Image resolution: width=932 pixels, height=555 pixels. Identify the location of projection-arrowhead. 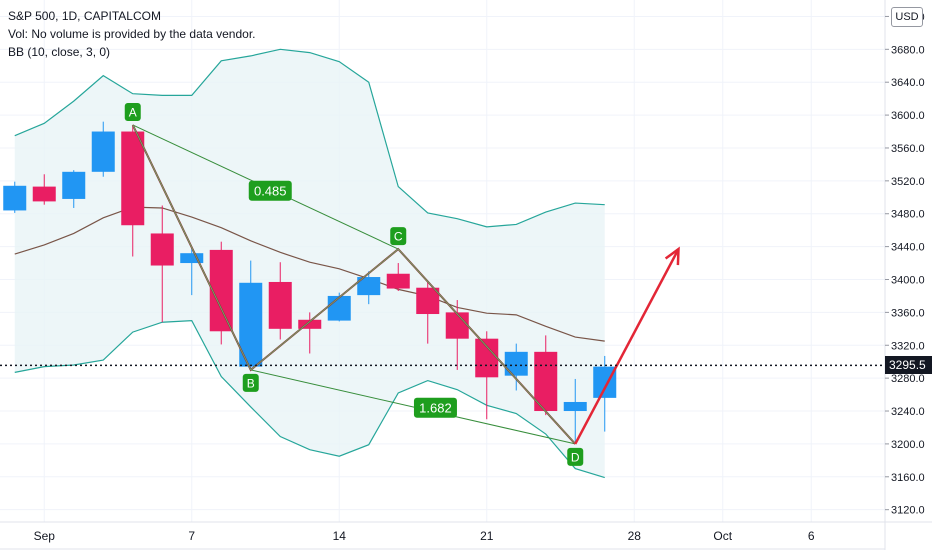
(672, 256).